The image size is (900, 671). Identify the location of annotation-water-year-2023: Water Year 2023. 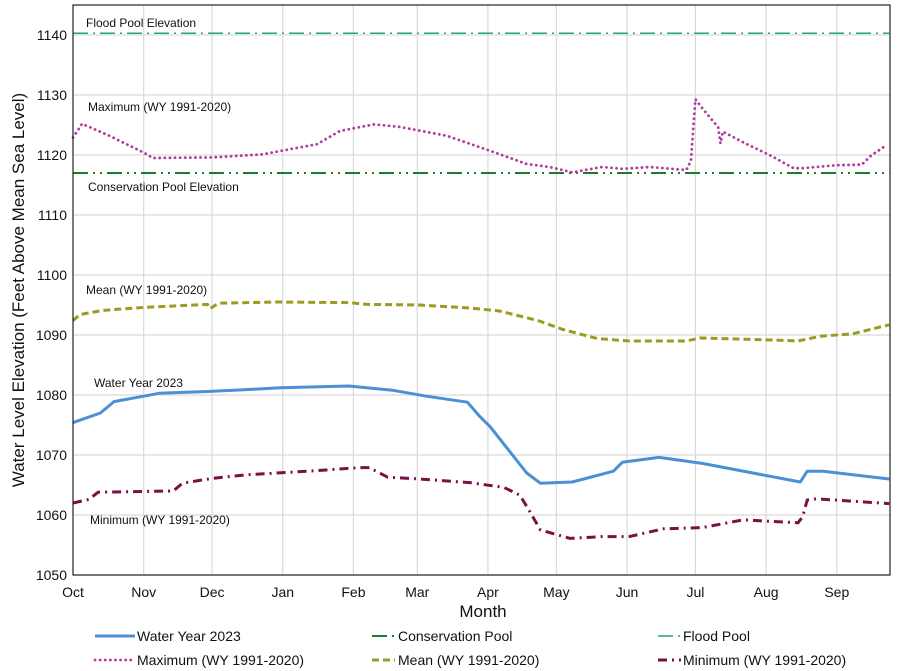
(138, 383).